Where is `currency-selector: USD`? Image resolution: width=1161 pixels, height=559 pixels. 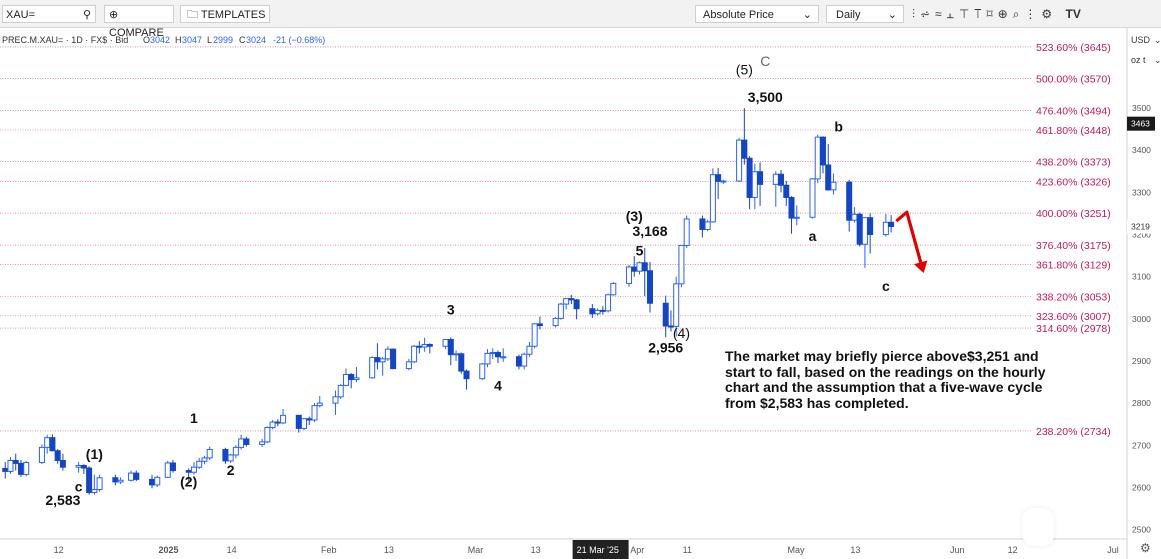 currency-selector: USD is located at coordinates (1141, 40).